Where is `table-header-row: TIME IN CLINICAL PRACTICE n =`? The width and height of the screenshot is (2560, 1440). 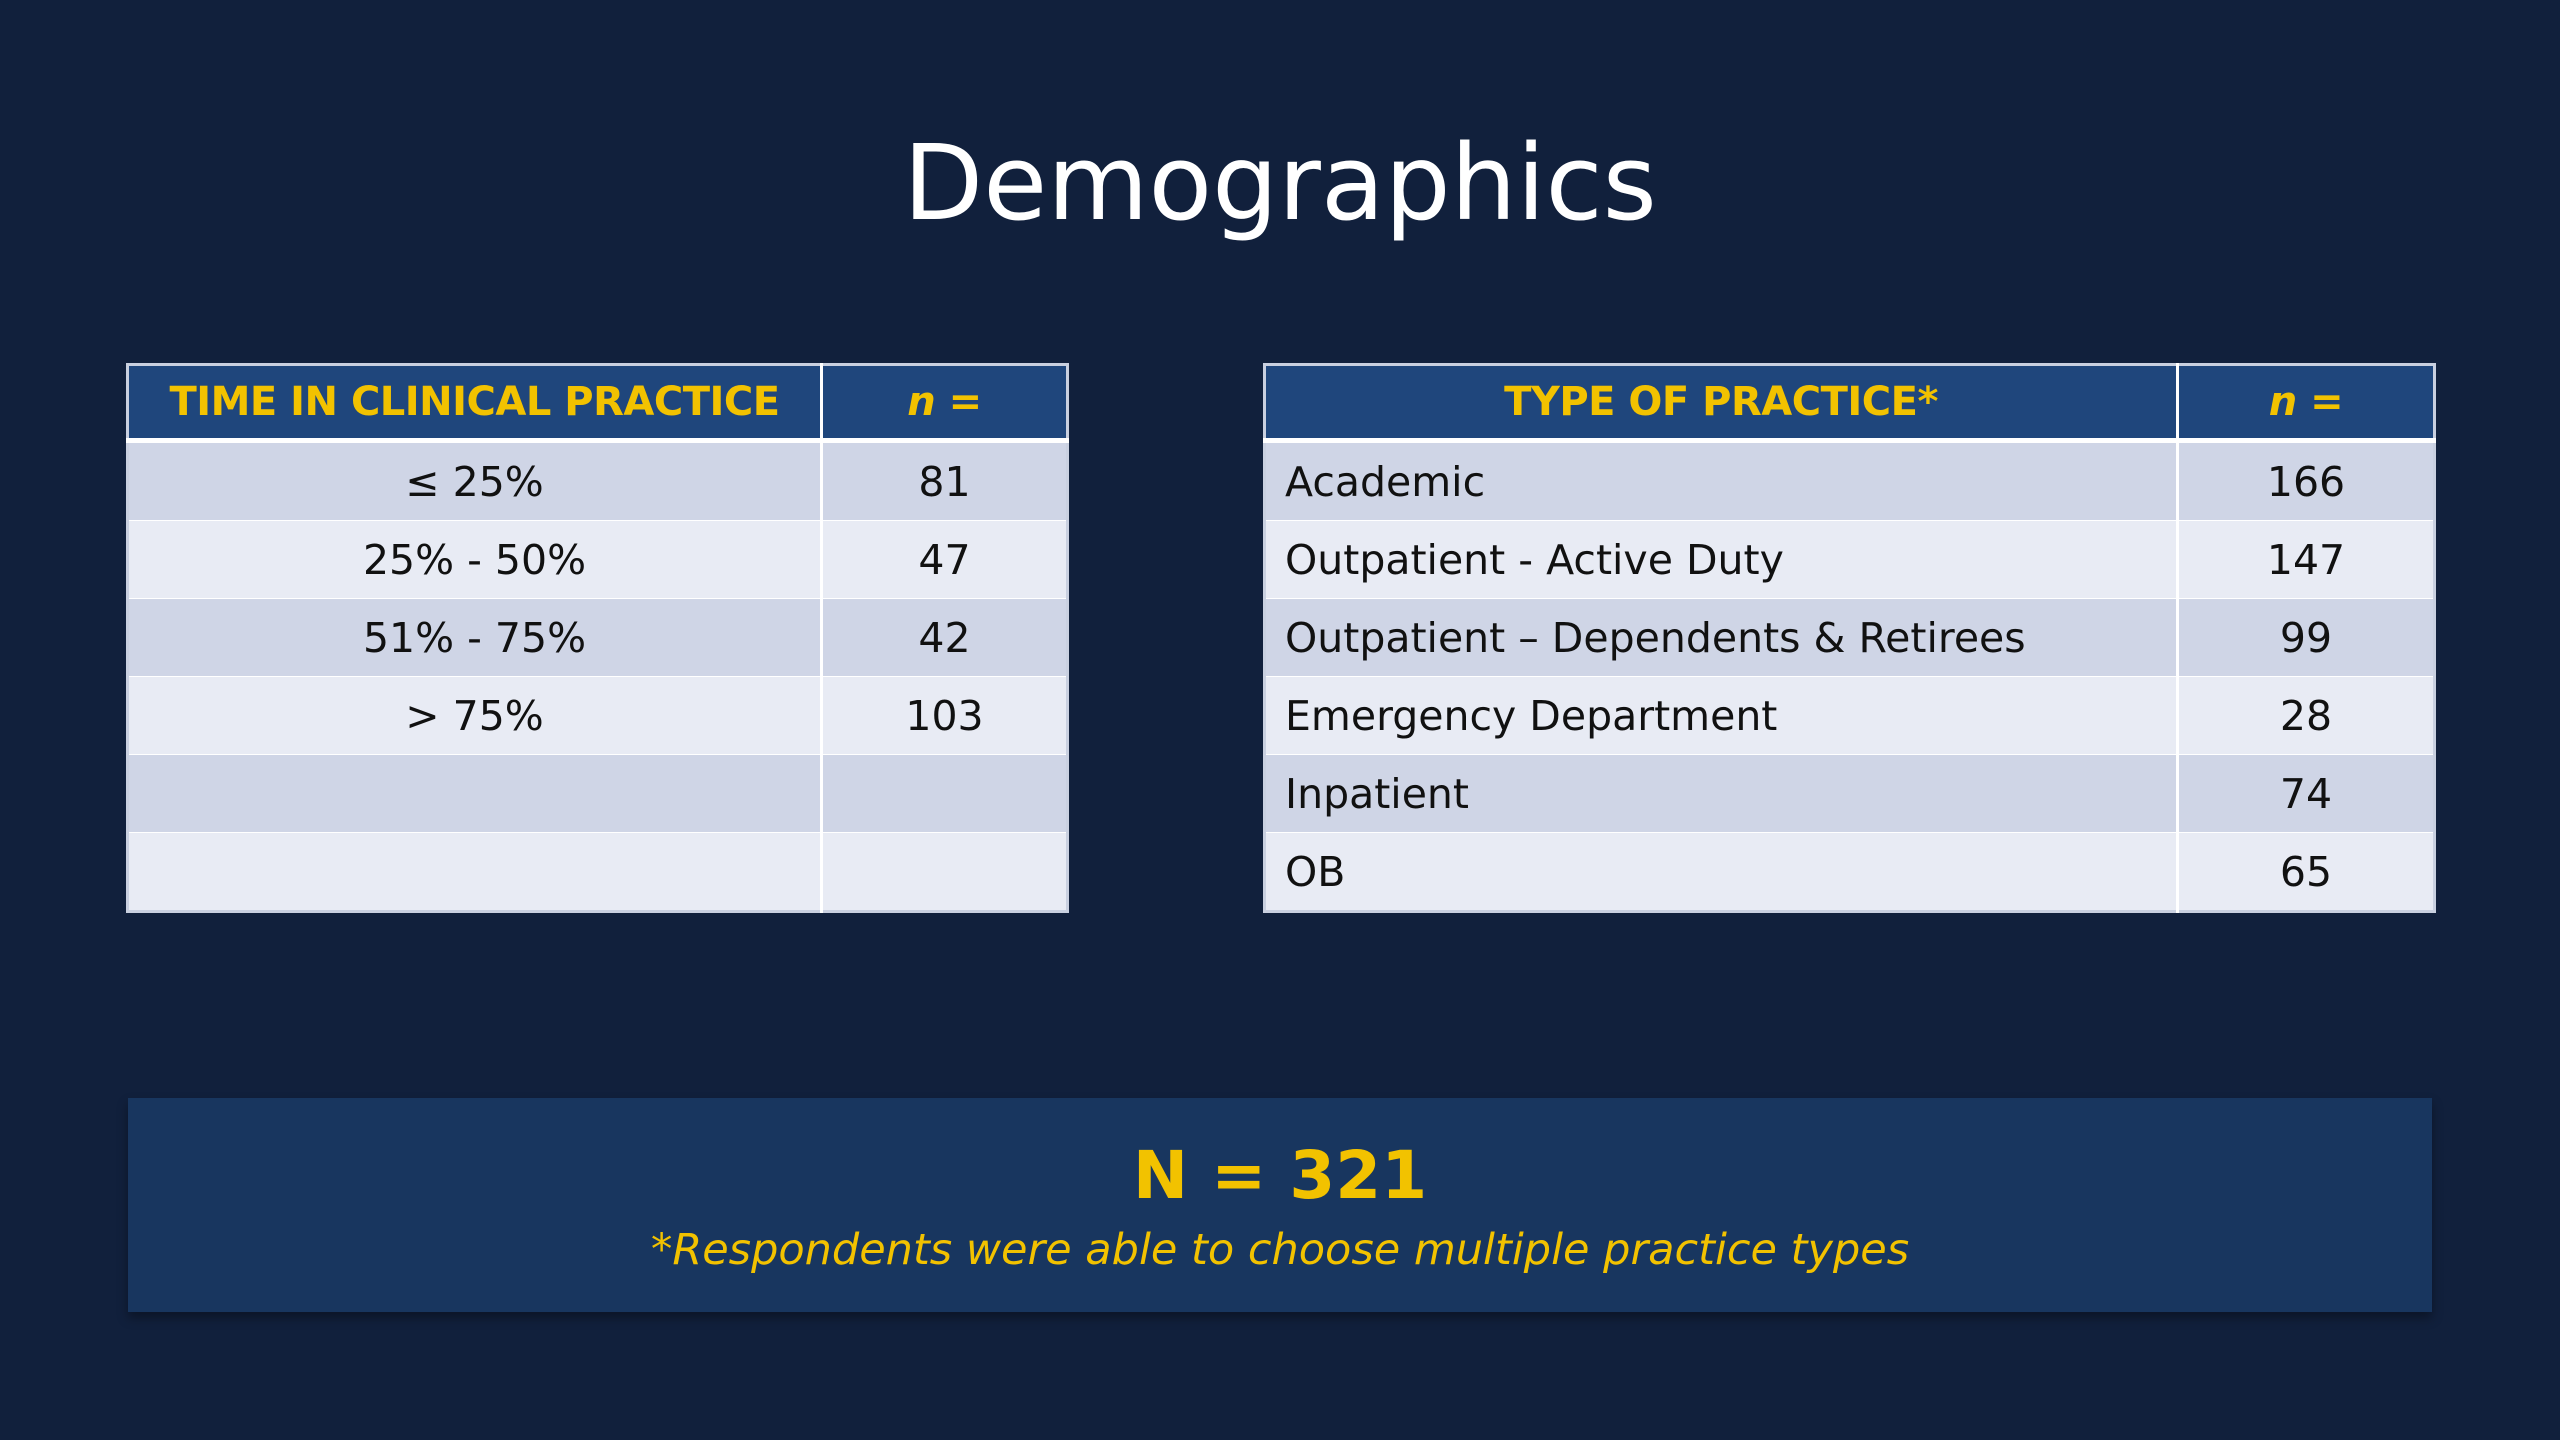
table-header-row: TIME IN CLINICAL PRACTICE n = is located at coordinates (597, 403).